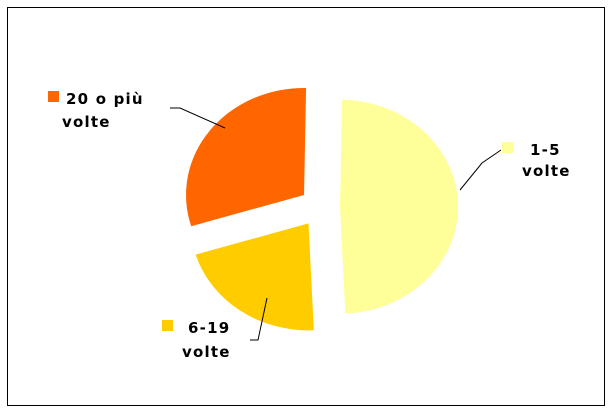 The width and height of the screenshot is (615, 415). Describe the element at coordinates (398, 206) in the screenshot. I see `pie-slice-1-5-volte` at that location.